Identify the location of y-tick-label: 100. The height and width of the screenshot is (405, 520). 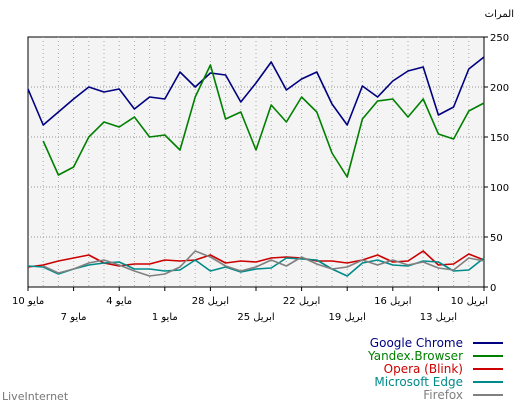
(499, 188).